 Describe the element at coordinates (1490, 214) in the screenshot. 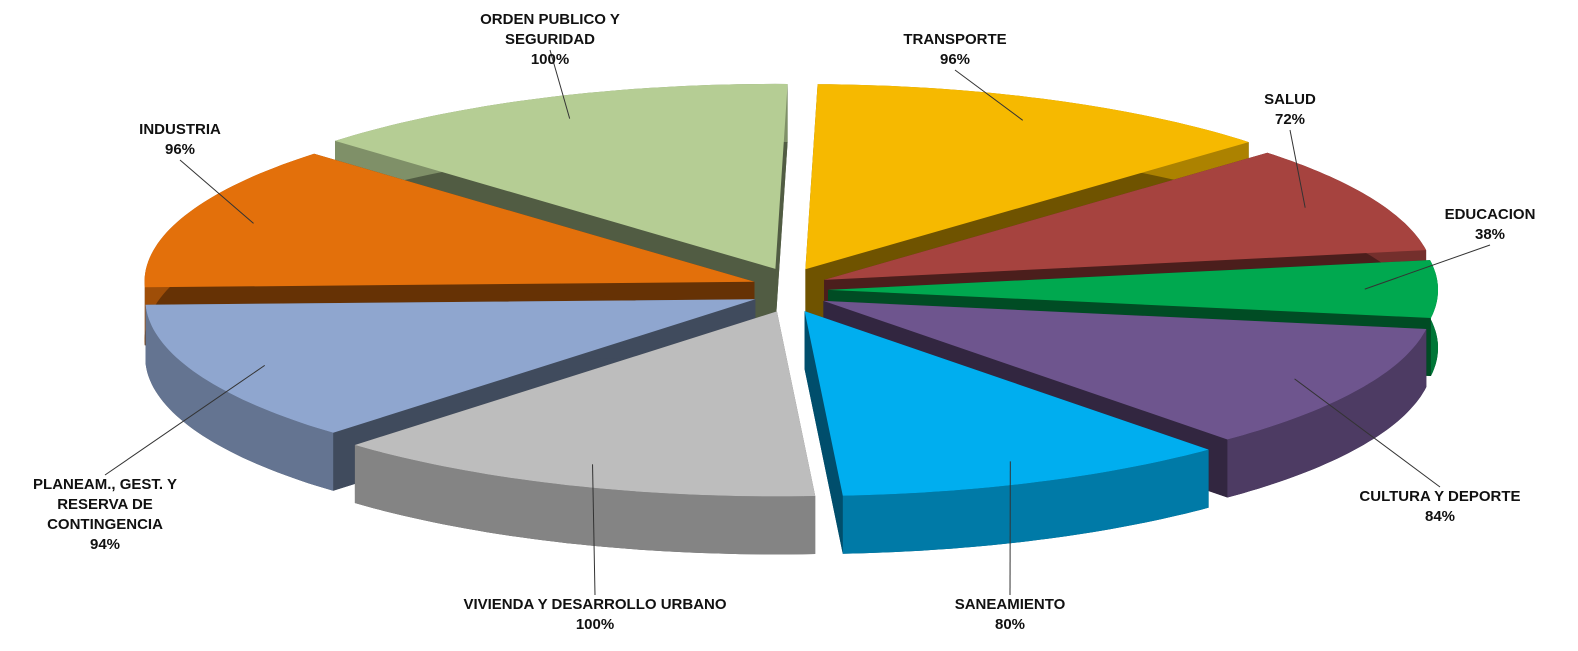

I see `category-label: EDUCACION` at that location.